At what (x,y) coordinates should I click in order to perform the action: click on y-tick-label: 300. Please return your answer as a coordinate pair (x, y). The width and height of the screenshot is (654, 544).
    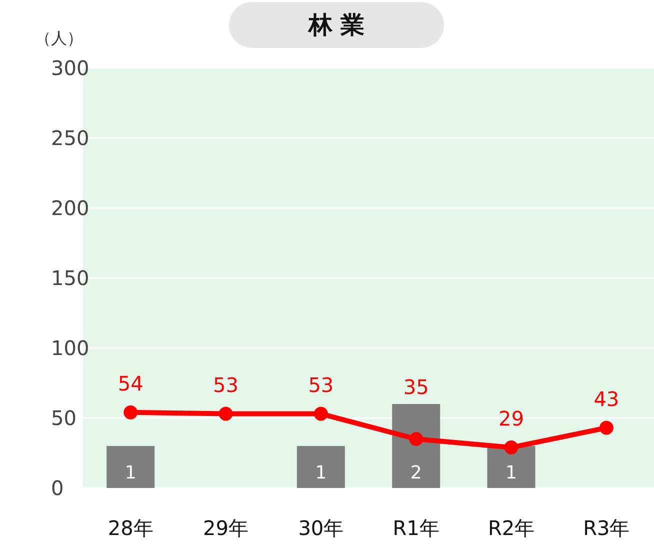
    Looking at the image, I should click on (70, 68).